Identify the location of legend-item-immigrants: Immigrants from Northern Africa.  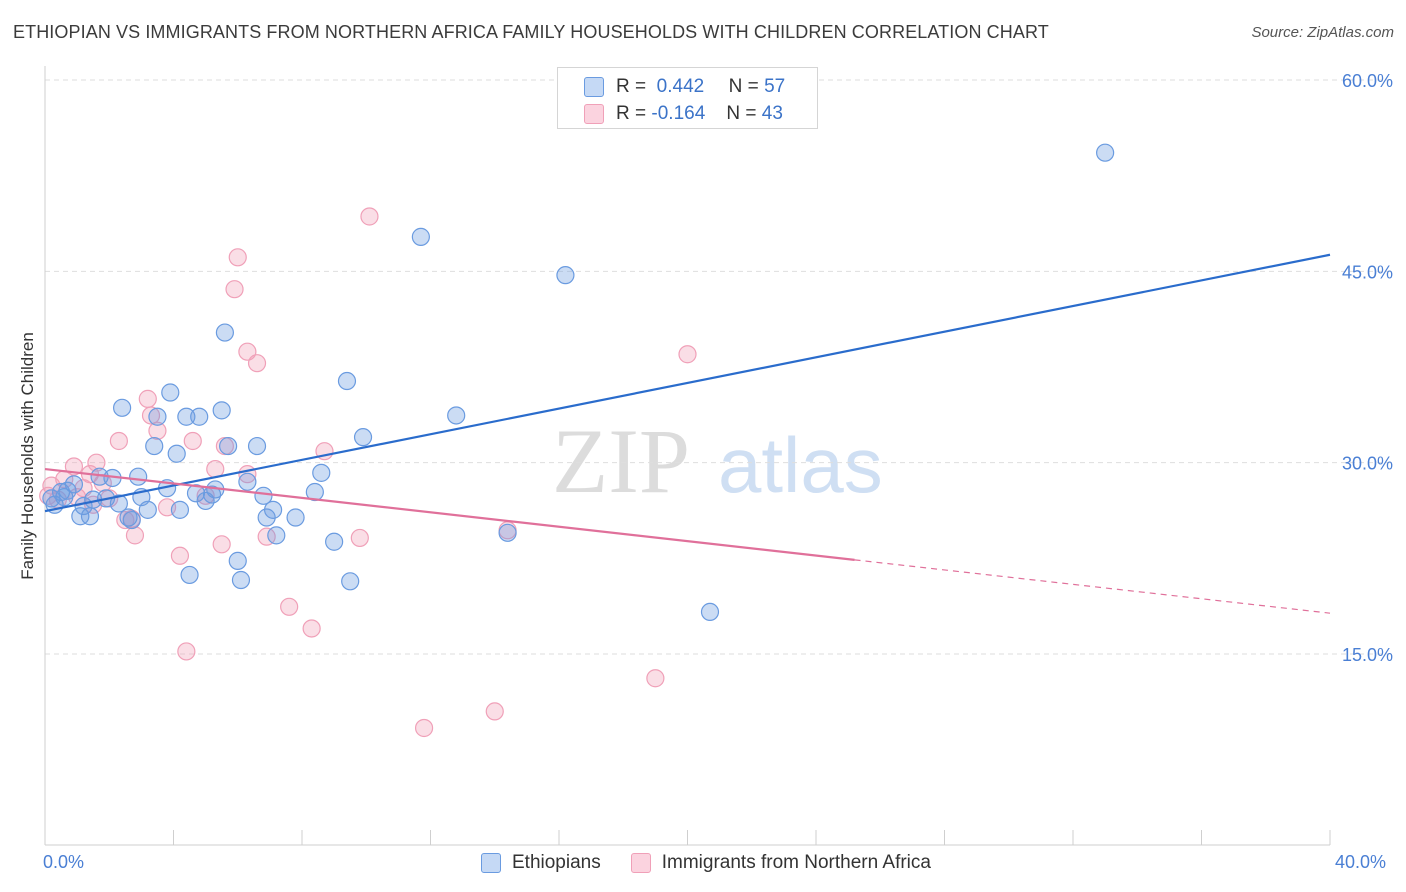
(780, 863).